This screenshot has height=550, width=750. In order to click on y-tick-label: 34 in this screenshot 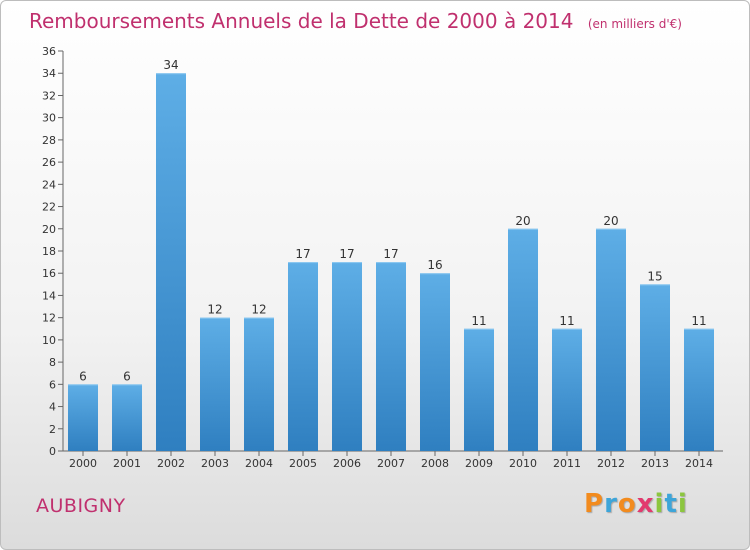, I will do `click(49, 73)`.